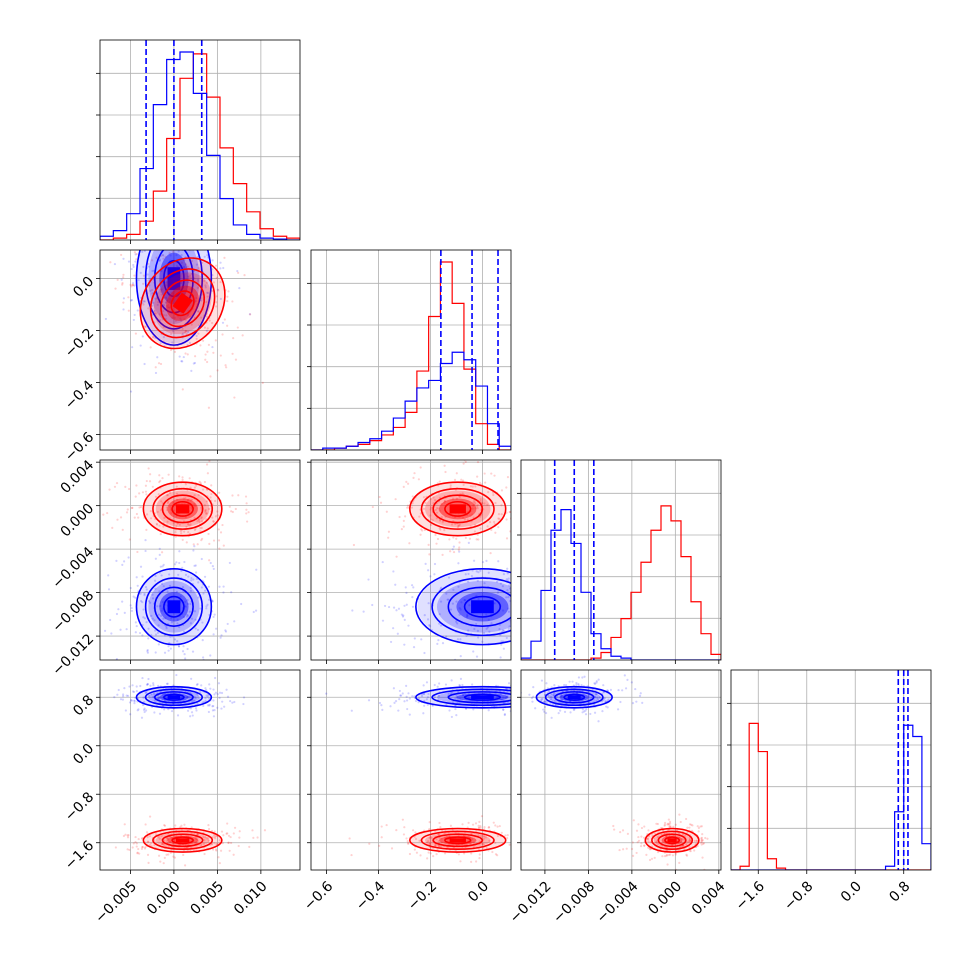 The image size is (970, 970). I want to click on x-tick-label: −0.012, so click(531, 902).